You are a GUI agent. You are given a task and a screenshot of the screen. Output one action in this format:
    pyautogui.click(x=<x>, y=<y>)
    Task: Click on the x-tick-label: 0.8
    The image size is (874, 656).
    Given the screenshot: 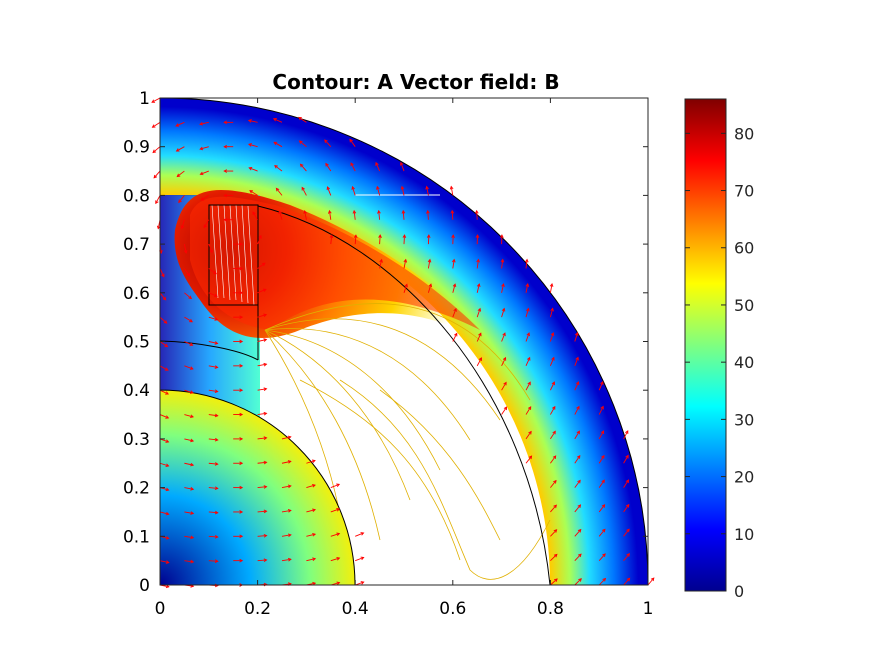 What is the action you would take?
    pyautogui.click(x=550, y=609)
    